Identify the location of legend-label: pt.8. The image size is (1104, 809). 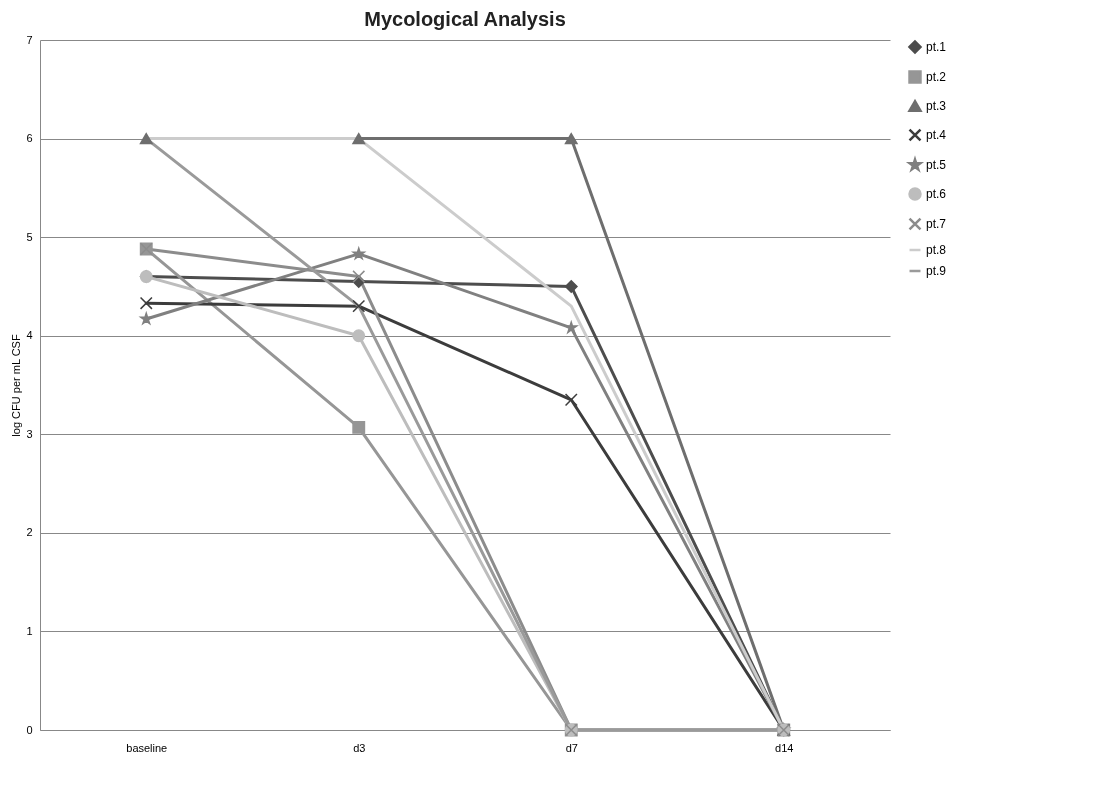
(936, 250).